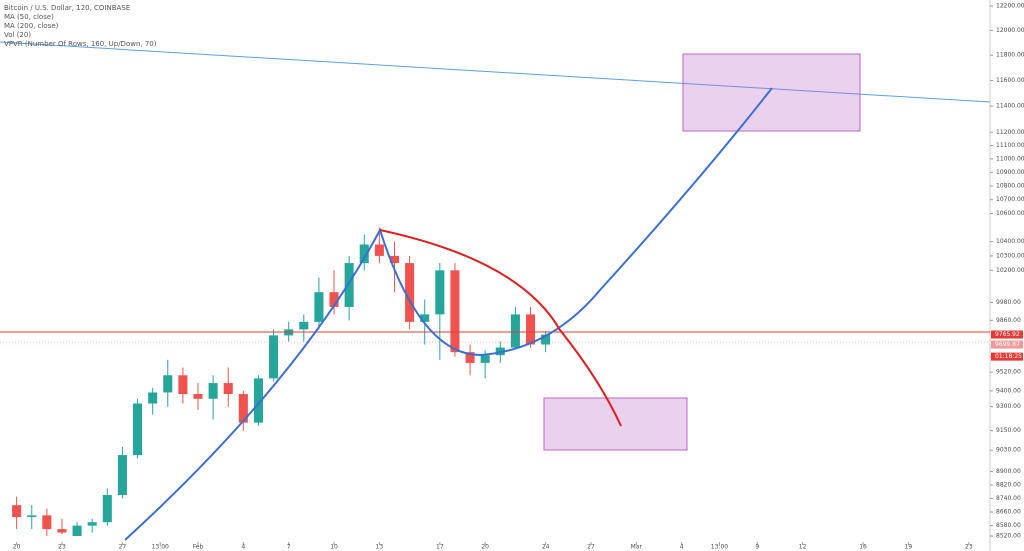 The image size is (1024, 551). Describe the element at coordinates (1010, 185) in the screenshot. I see `y-tick-label: 10800.00` at that location.